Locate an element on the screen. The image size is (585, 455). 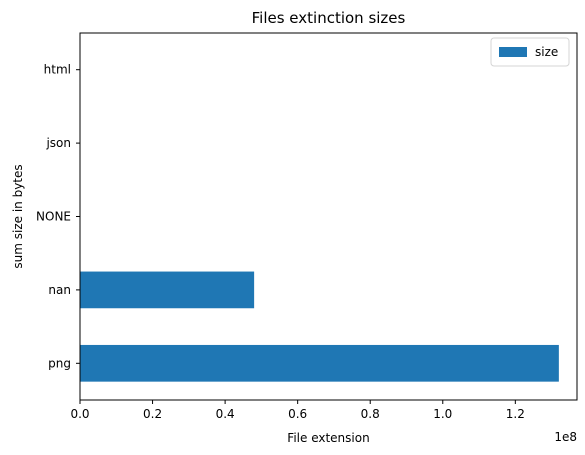
x-tick-label: 0.0 is located at coordinates (79, 414).